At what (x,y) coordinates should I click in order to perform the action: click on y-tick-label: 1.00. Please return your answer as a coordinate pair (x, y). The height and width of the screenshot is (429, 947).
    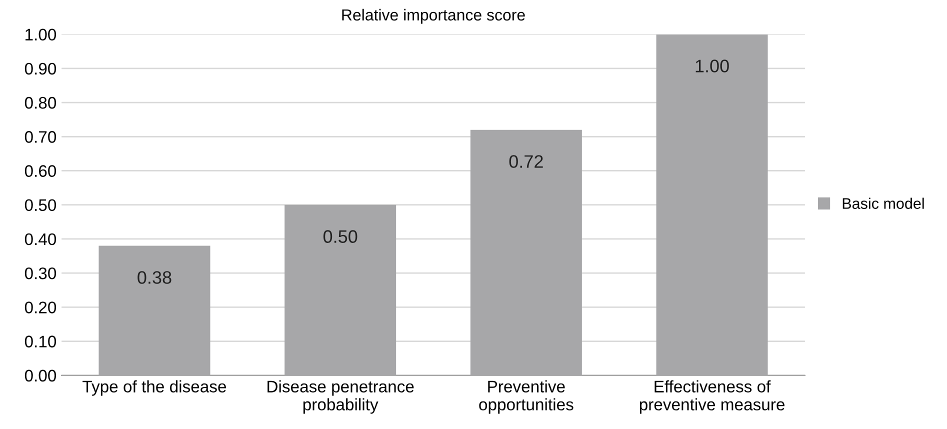
    Looking at the image, I should click on (41, 34).